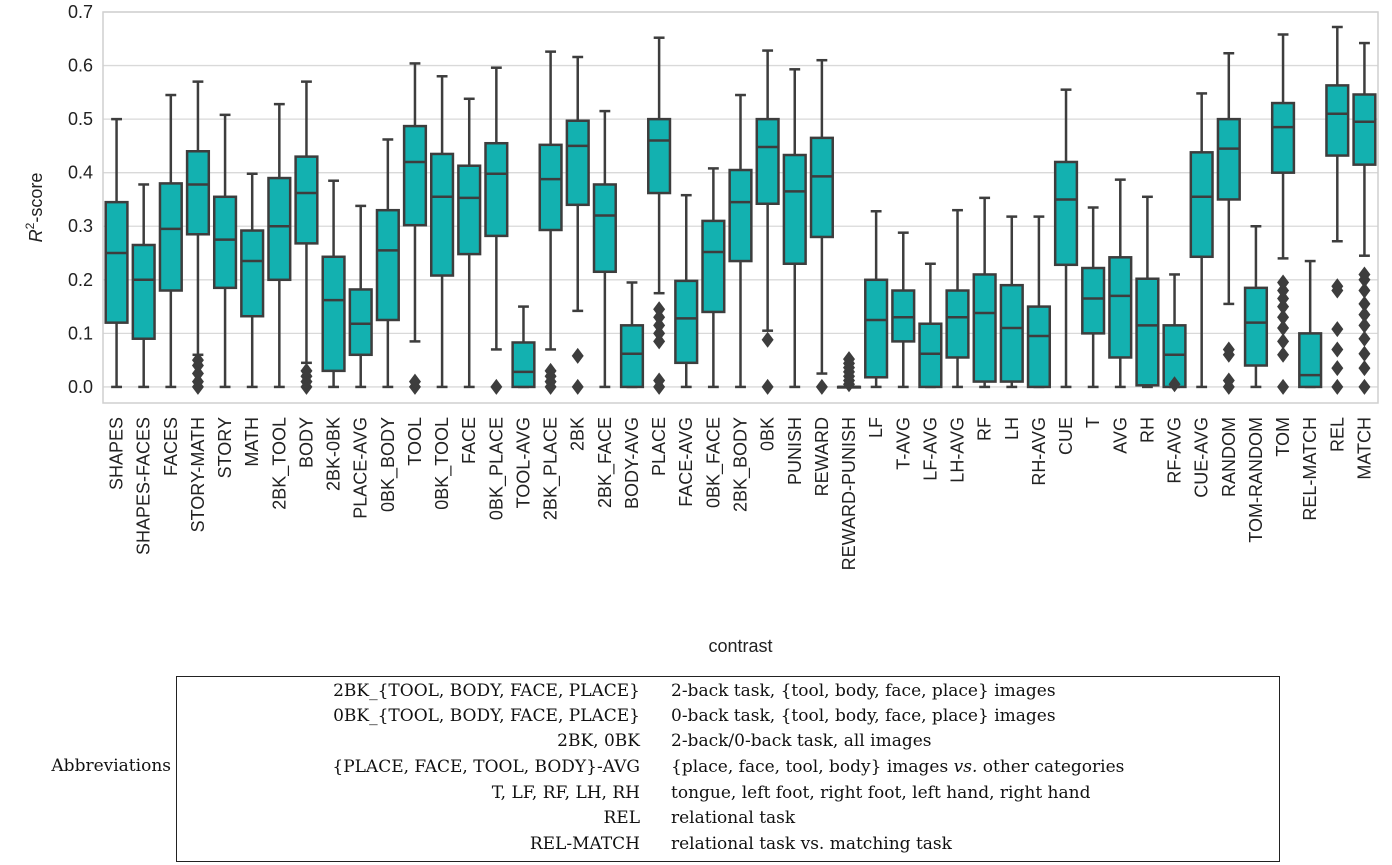 Image resolution: width=1392 pixels, height=865 pixels. Describe the element at coordinates (36, 235) in the screenshot. I see `y-axis-label-base: R` at that location.